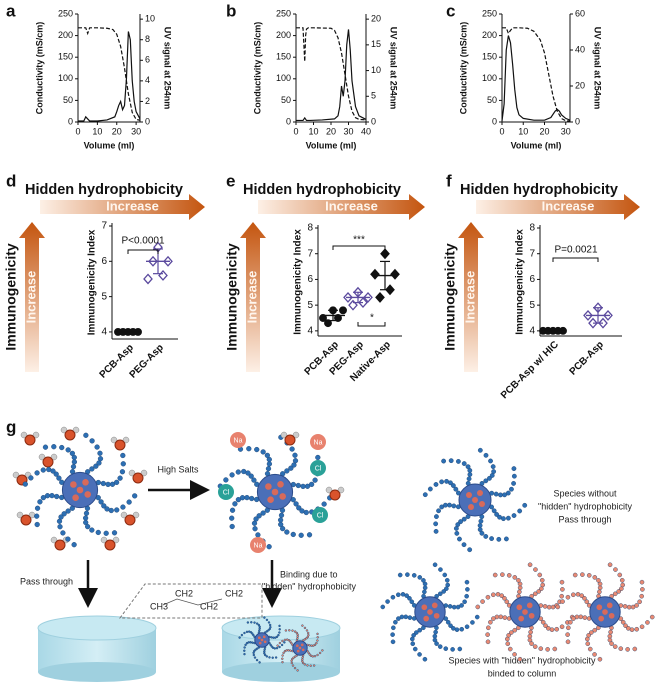 This screenshot has height=687, width=661. What do you see at coordinates (232, 297) in the screenshot?
I see `arrow-title: Immunogenicity` at bounding box center [232, 297].